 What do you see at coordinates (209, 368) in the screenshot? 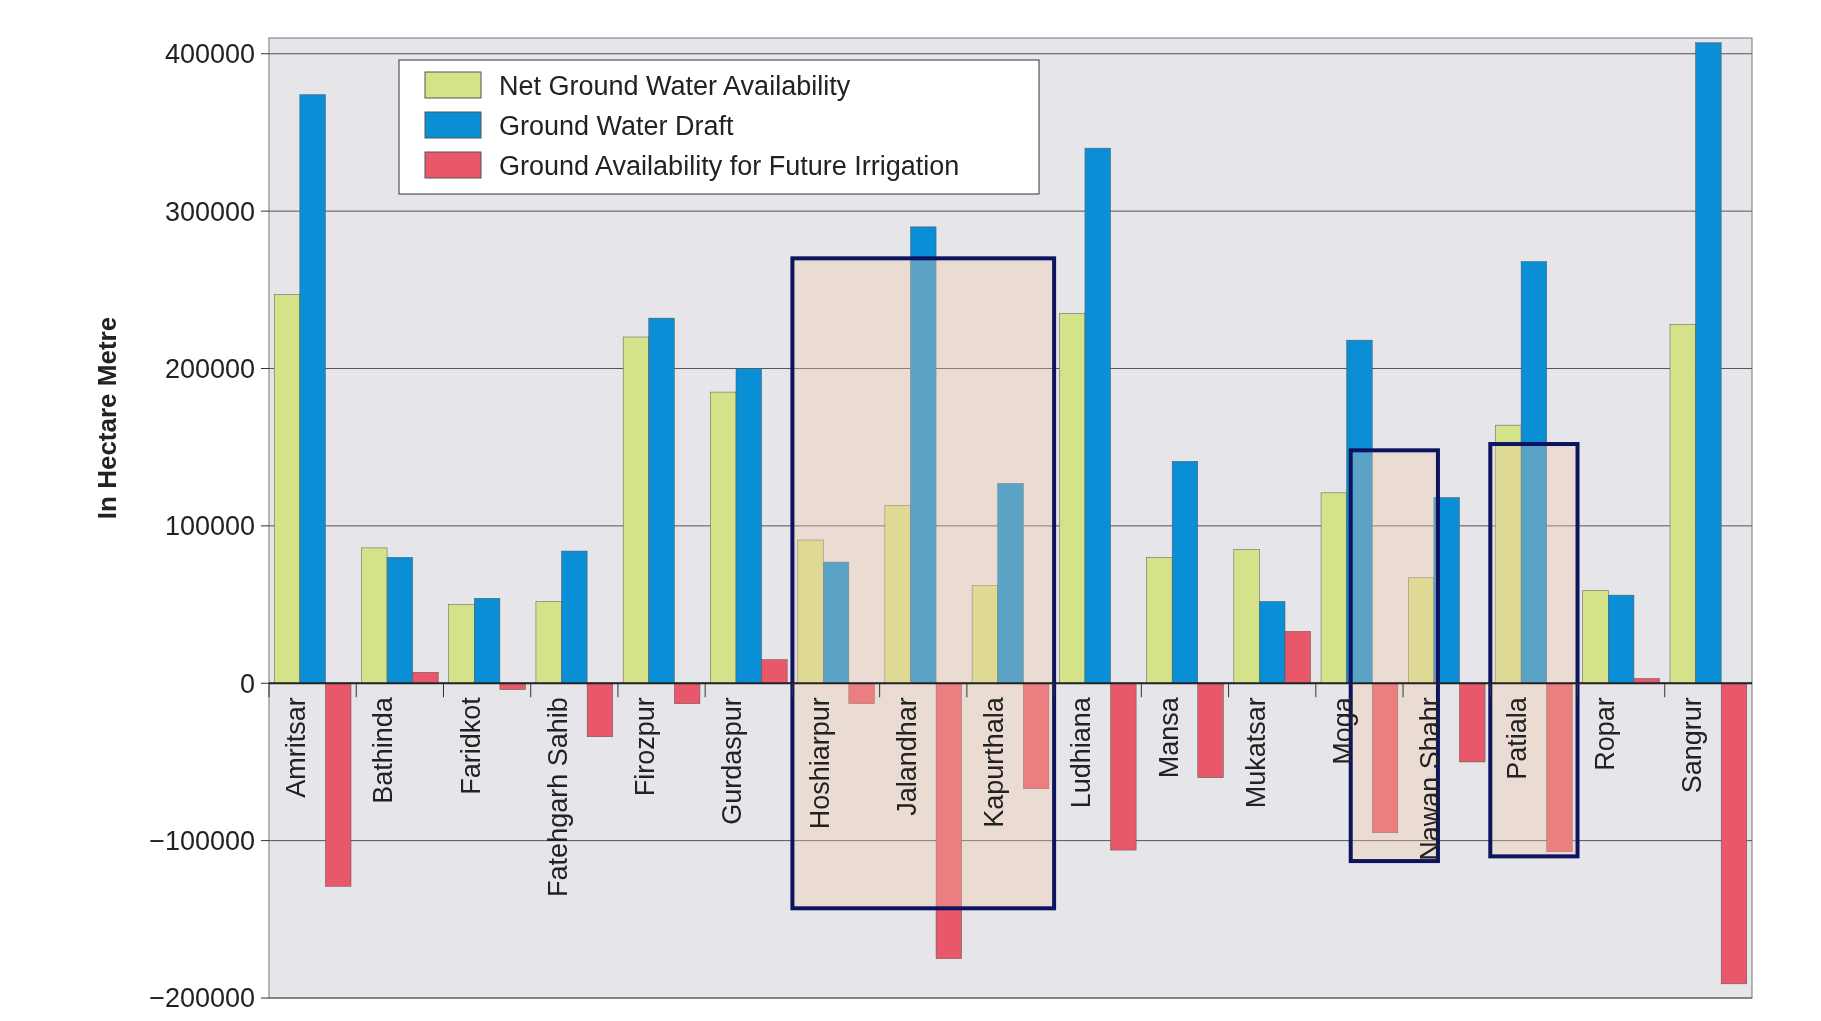
I see `y-tick-label: 200000` at bounding box center [209, 368].